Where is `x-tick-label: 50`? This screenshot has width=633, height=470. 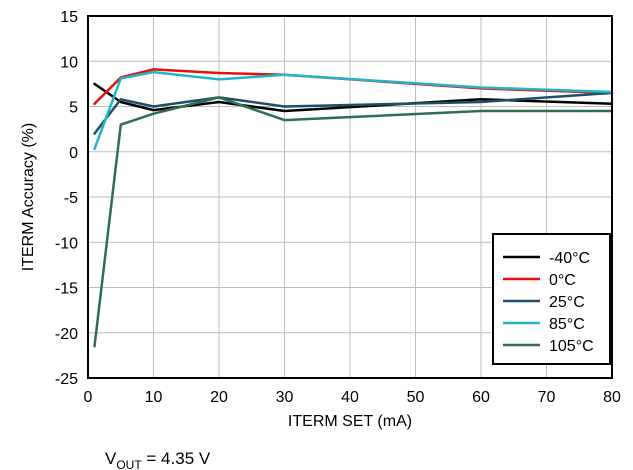 x-tick-label: 50 is located at coordinates (416, 397).